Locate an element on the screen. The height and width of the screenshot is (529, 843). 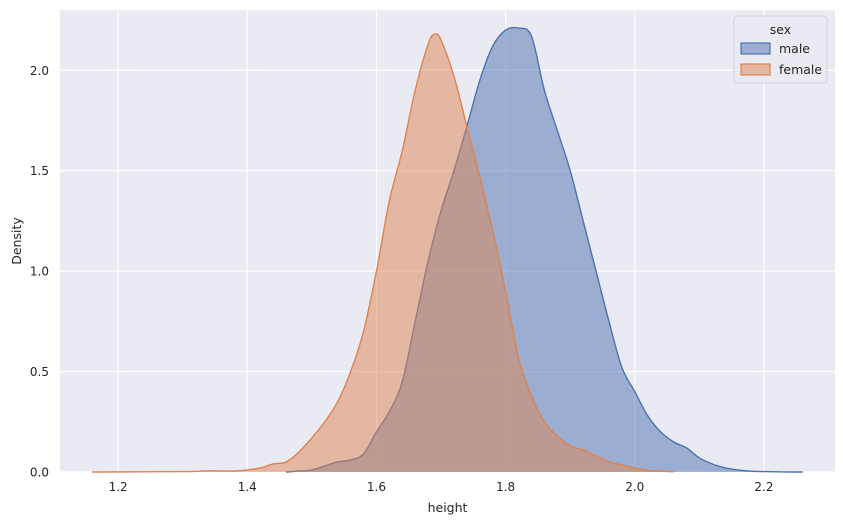
y-tick-label: 0.5 is located at coordinates (39, 372).